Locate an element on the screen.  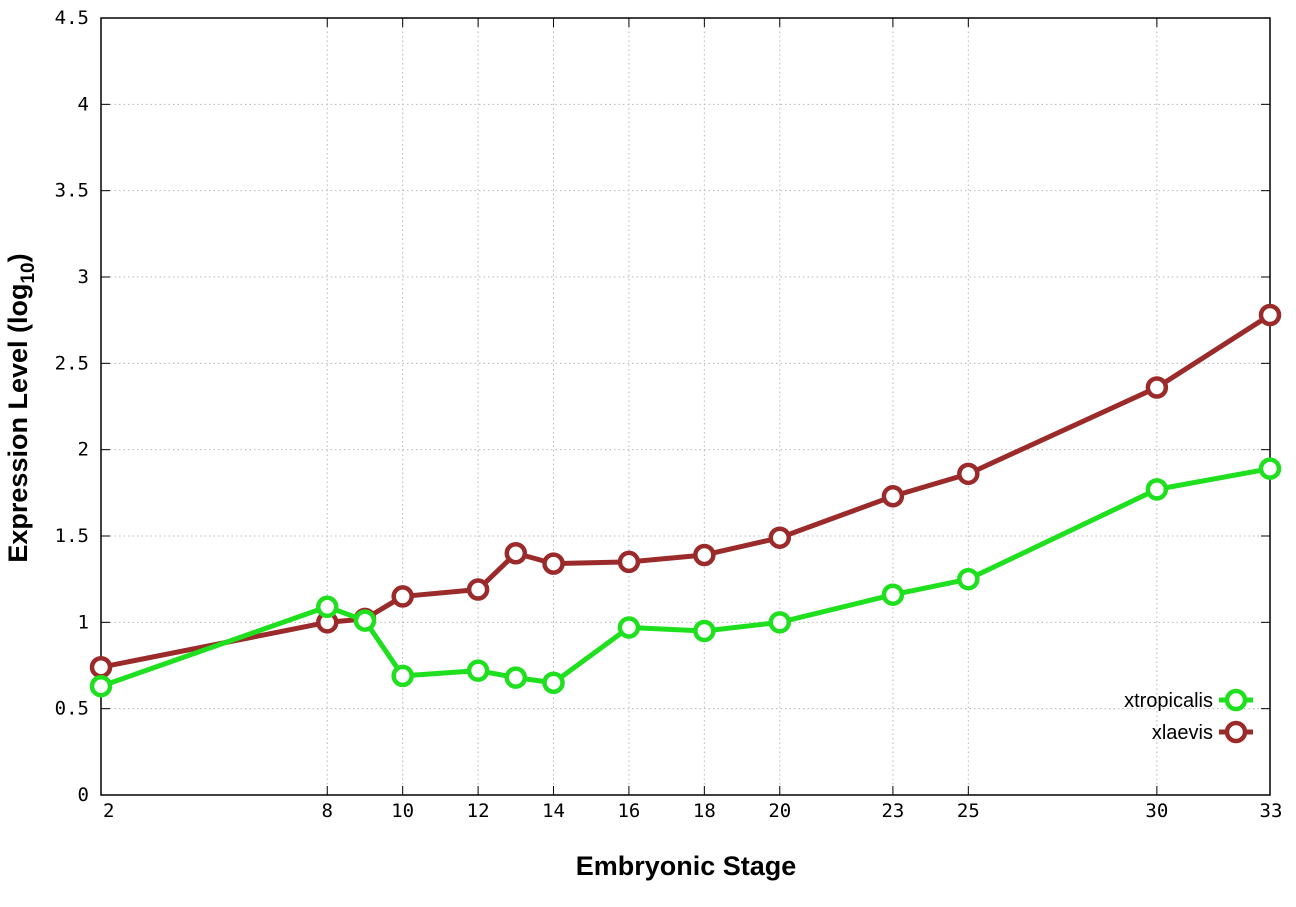
x-tick-label: 23 is located at coordinates (892, 811).